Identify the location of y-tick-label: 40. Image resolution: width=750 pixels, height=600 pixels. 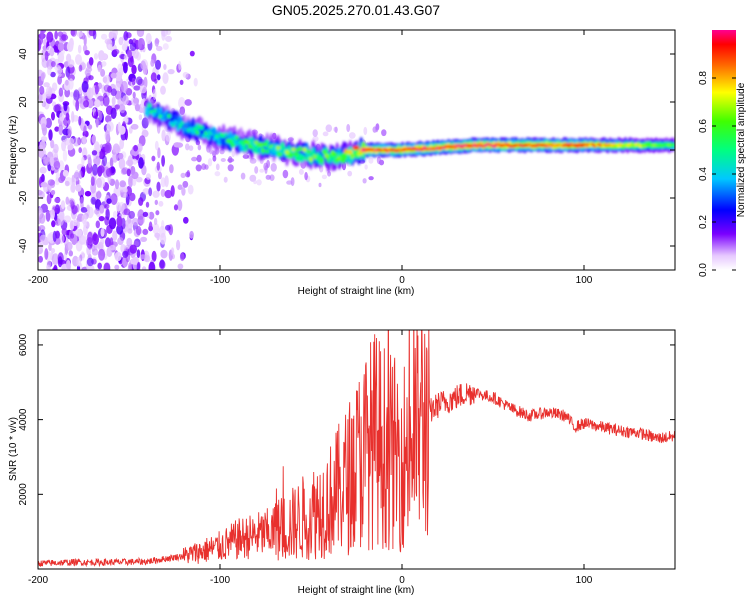
(23, 54).